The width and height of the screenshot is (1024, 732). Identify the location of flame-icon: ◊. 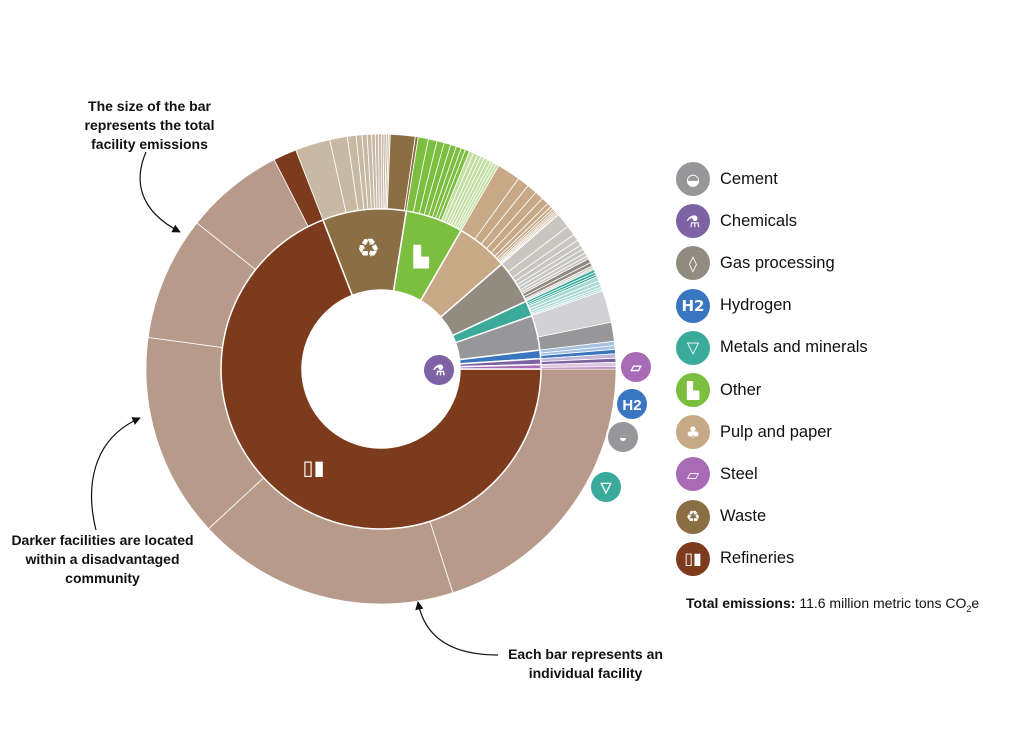
(693, 263).